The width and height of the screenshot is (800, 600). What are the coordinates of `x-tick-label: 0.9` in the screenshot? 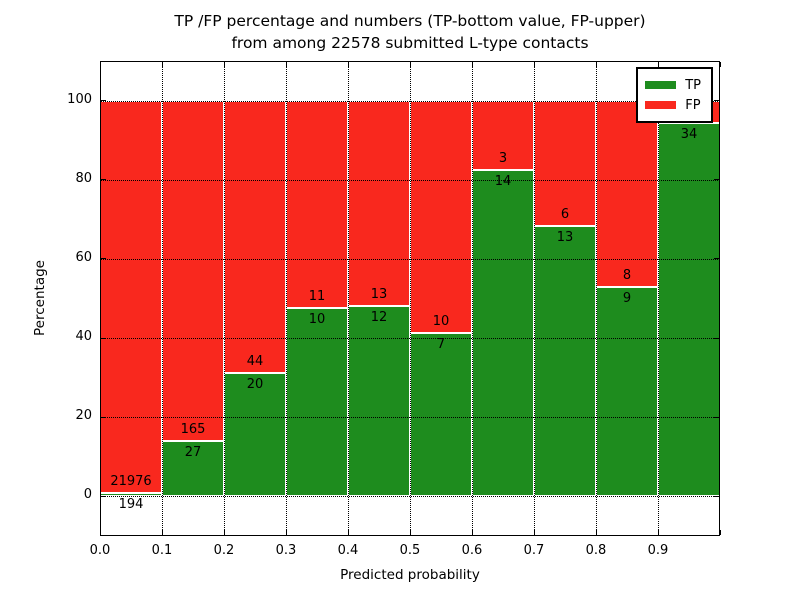 It's located at (658, 550).